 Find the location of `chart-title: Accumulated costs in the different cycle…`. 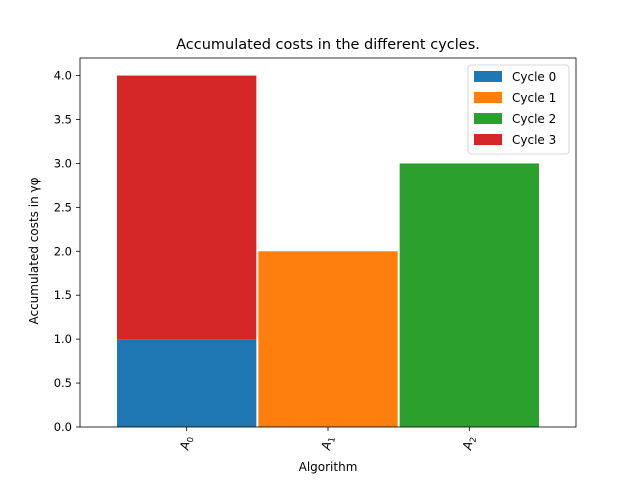

chart-title: Accumulated costs in the different cycle… is located at coordinates (328, 45).